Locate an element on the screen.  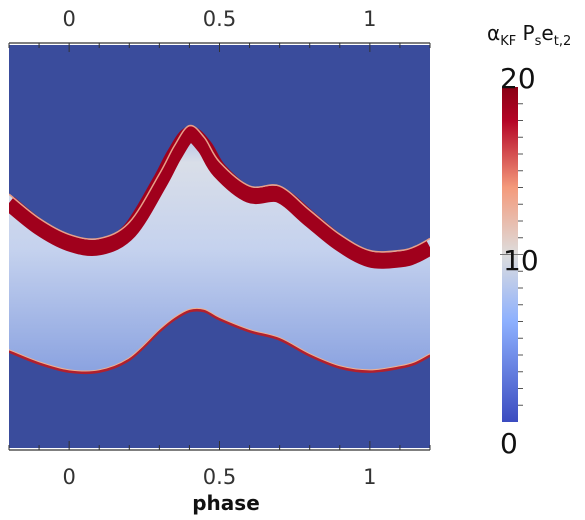
colorbar-title: αKF Pset,2 is located at coordinates (529, 35).